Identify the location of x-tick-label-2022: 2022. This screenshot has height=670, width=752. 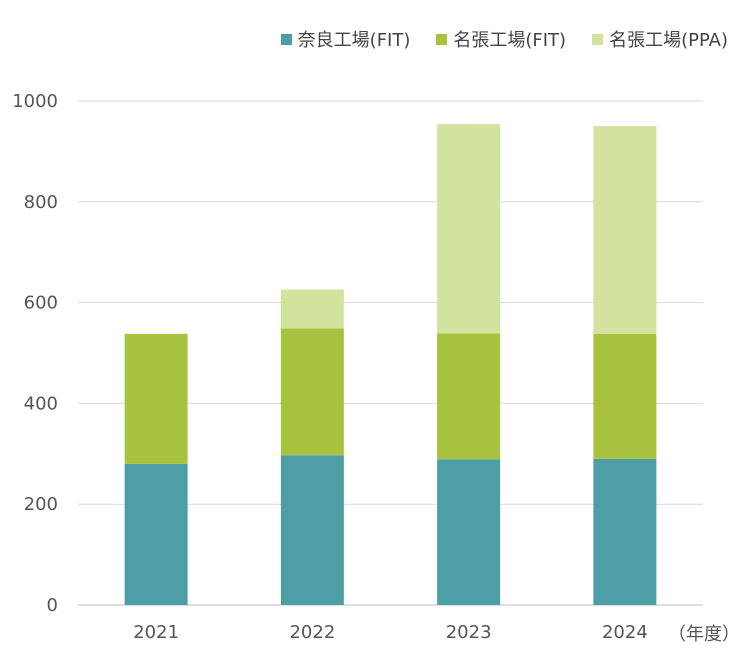
(312, 632).